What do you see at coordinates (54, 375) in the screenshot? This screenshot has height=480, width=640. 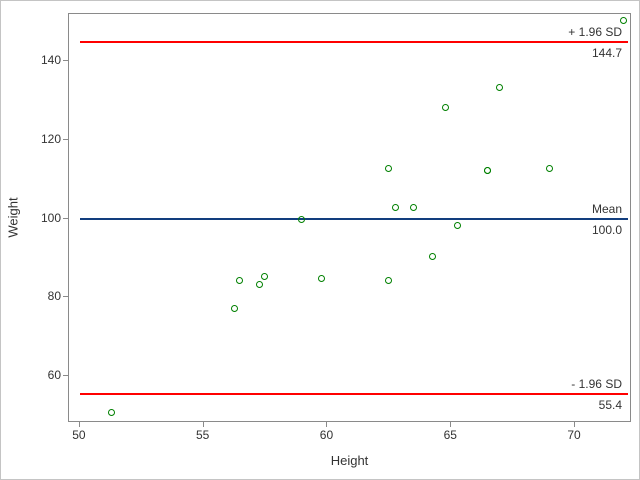 I see `y-tick-label: 60` at bounding box center [54, 375].